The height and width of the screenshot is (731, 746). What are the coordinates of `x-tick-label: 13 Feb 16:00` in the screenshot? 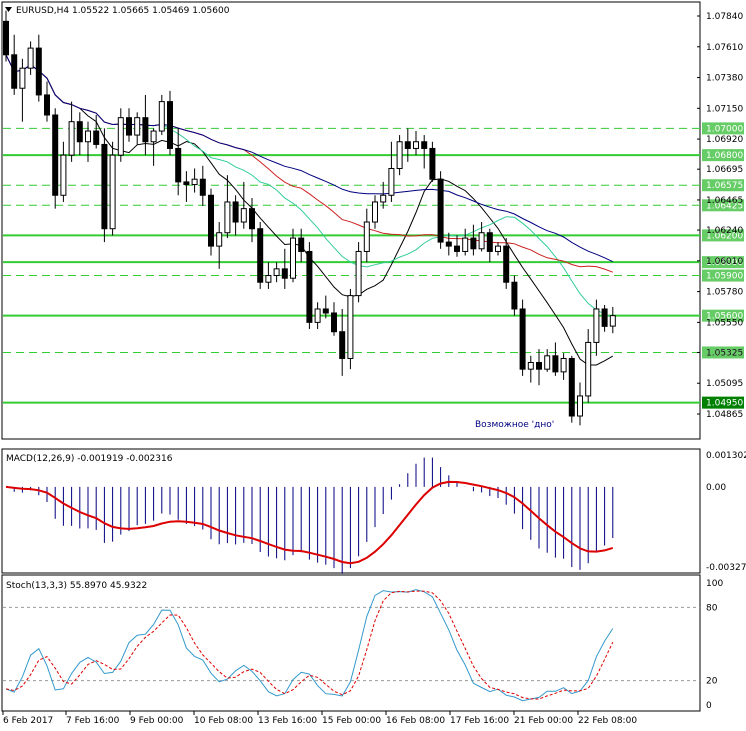 It's located at (287, 721).